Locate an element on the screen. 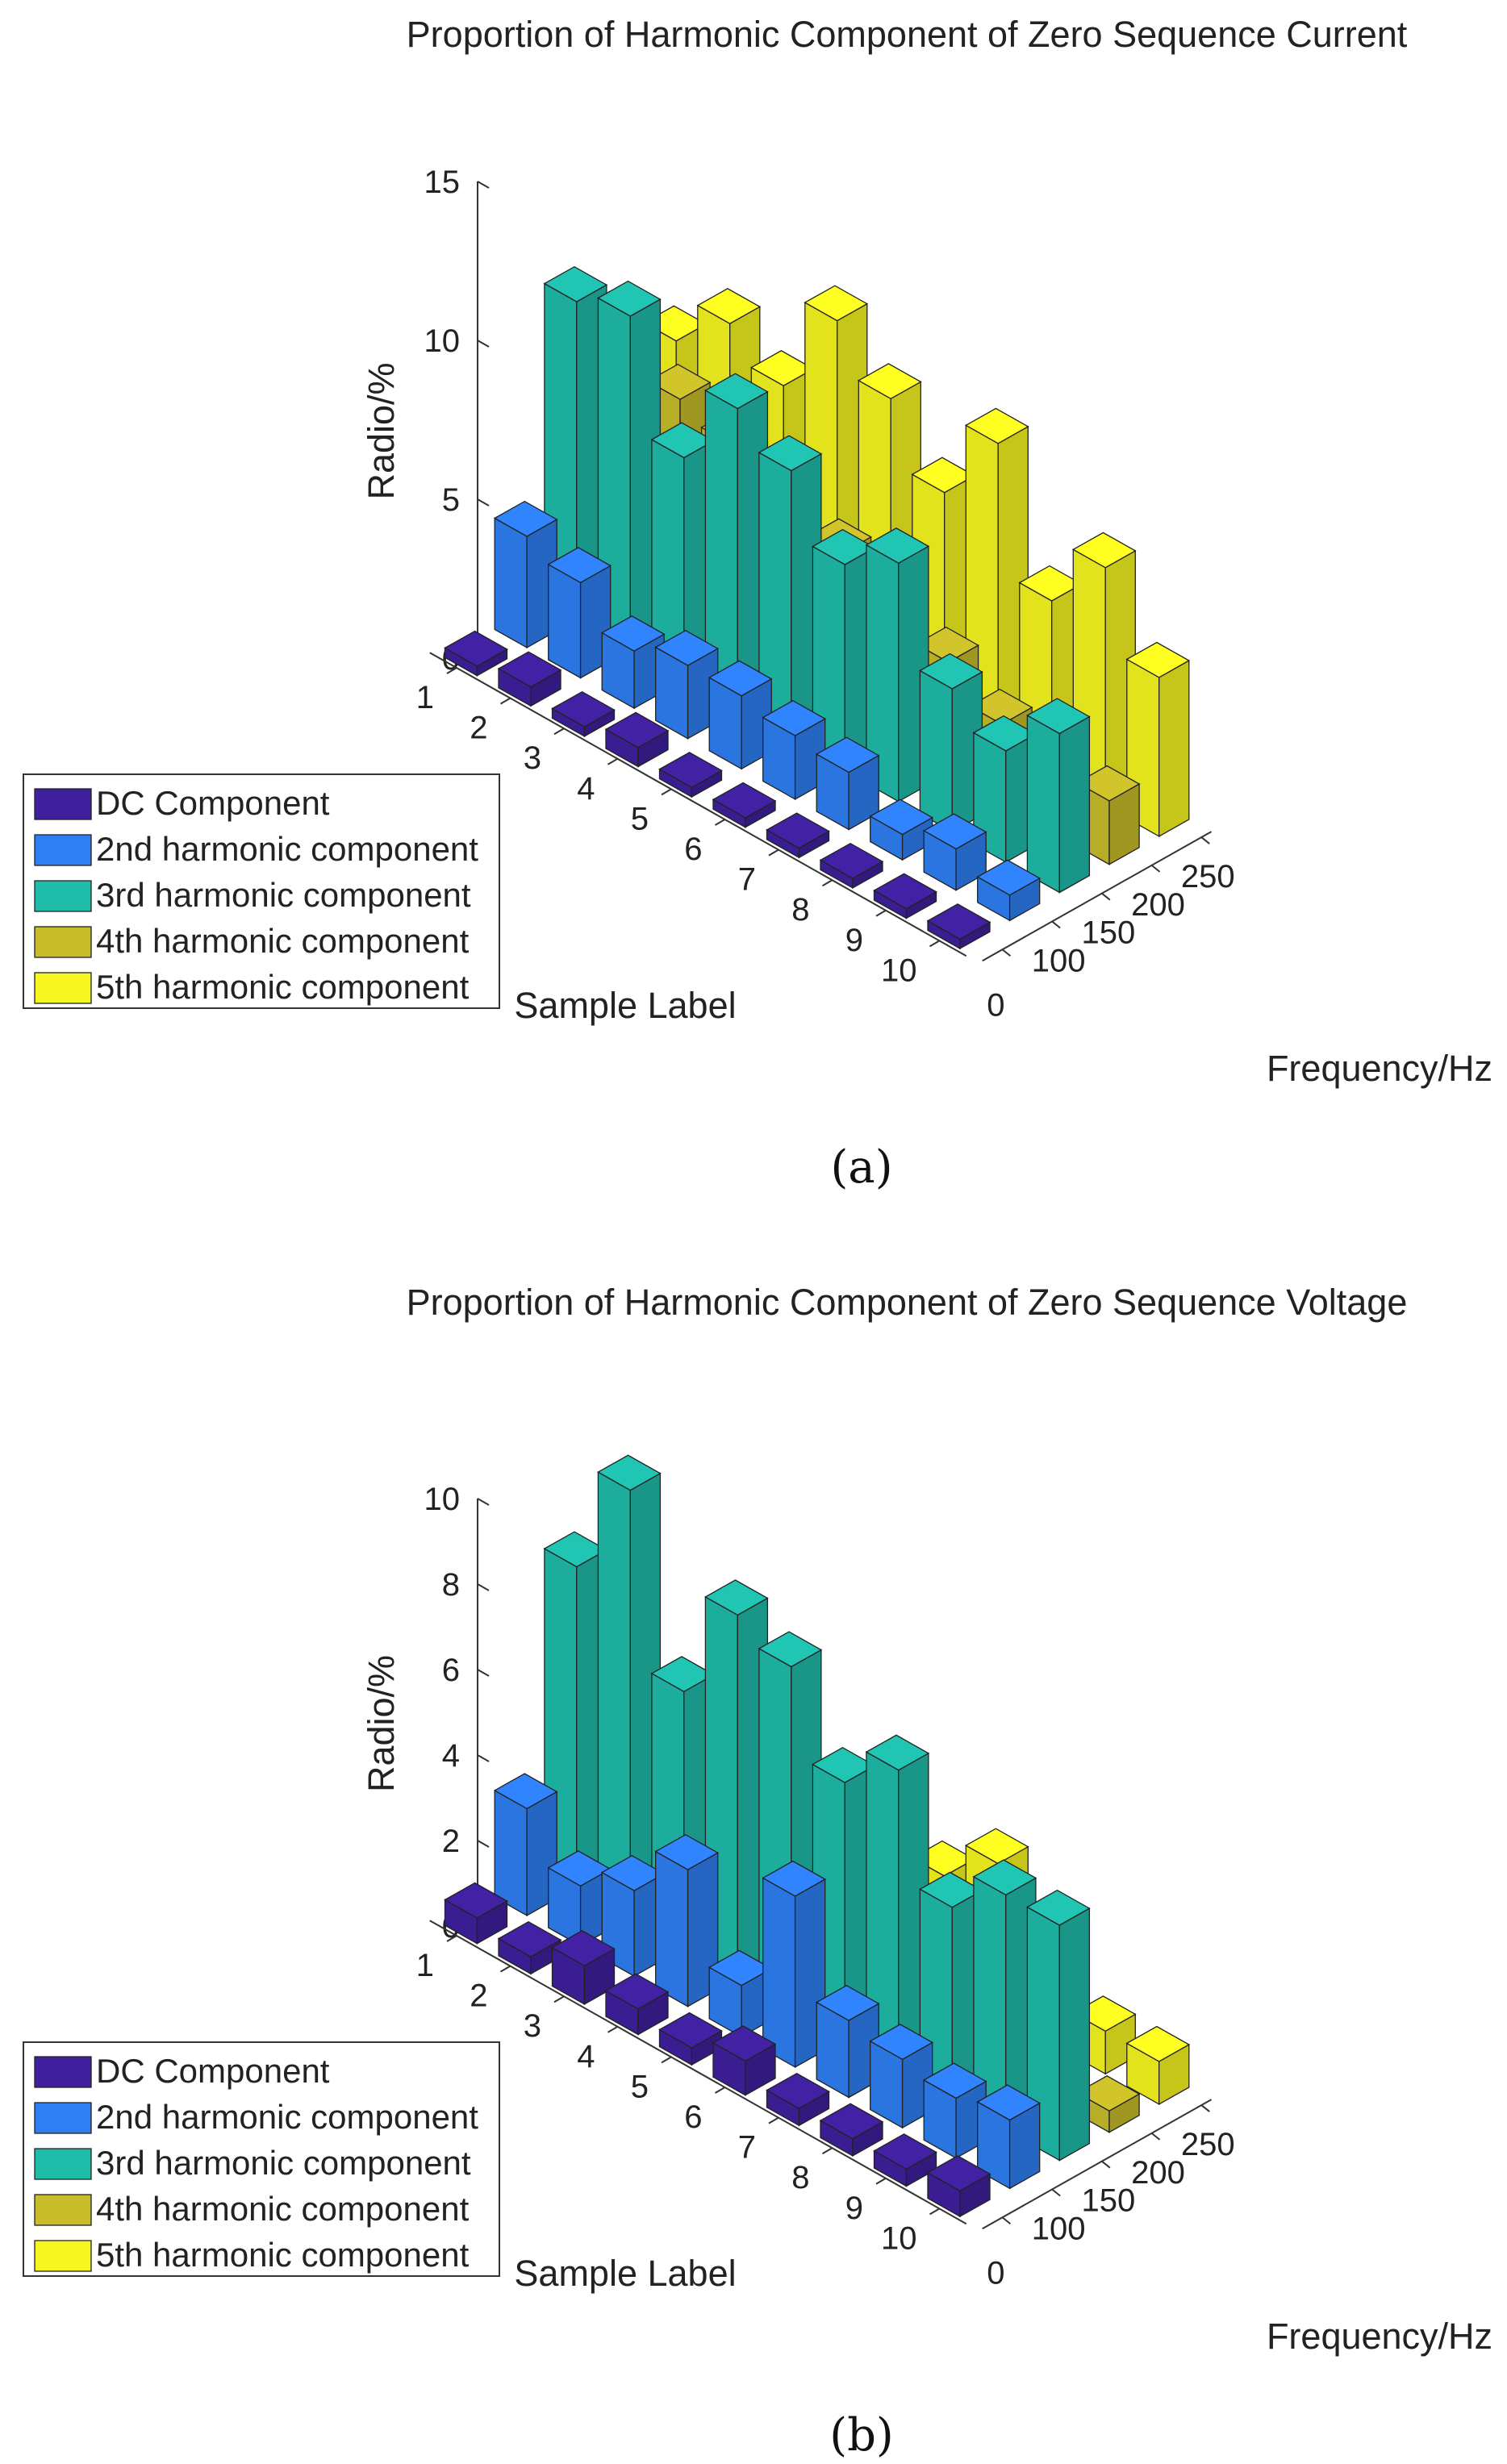  z-tick-label: 10 is located at coordinates (442, 1499).